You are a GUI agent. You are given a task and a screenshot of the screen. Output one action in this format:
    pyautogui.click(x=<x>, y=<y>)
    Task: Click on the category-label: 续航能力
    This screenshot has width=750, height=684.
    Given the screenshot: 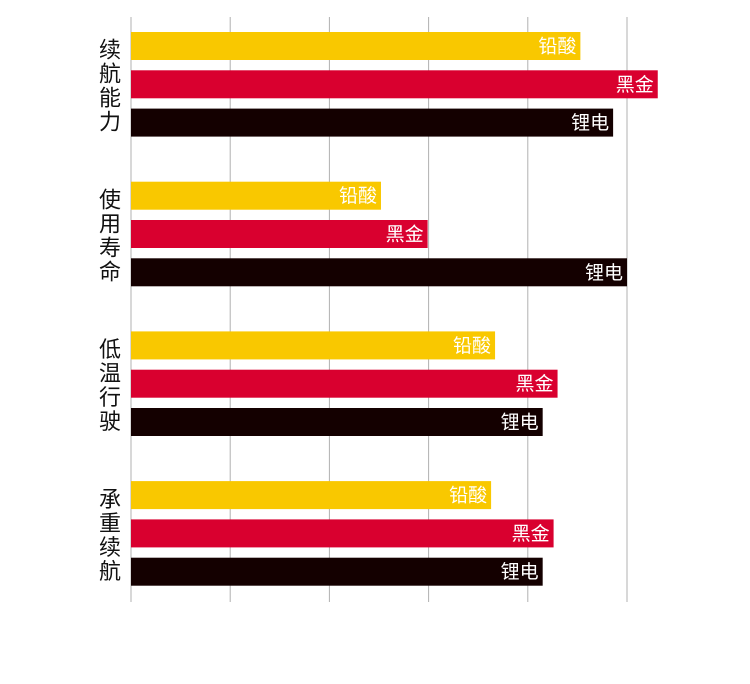 What is the action you would take?
    pyautogui.click(x=108, y=86)
    